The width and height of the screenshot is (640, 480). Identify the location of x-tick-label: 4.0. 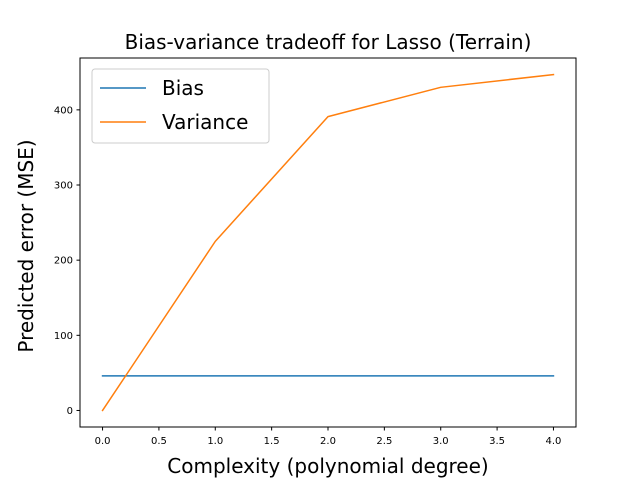
(554, 441).